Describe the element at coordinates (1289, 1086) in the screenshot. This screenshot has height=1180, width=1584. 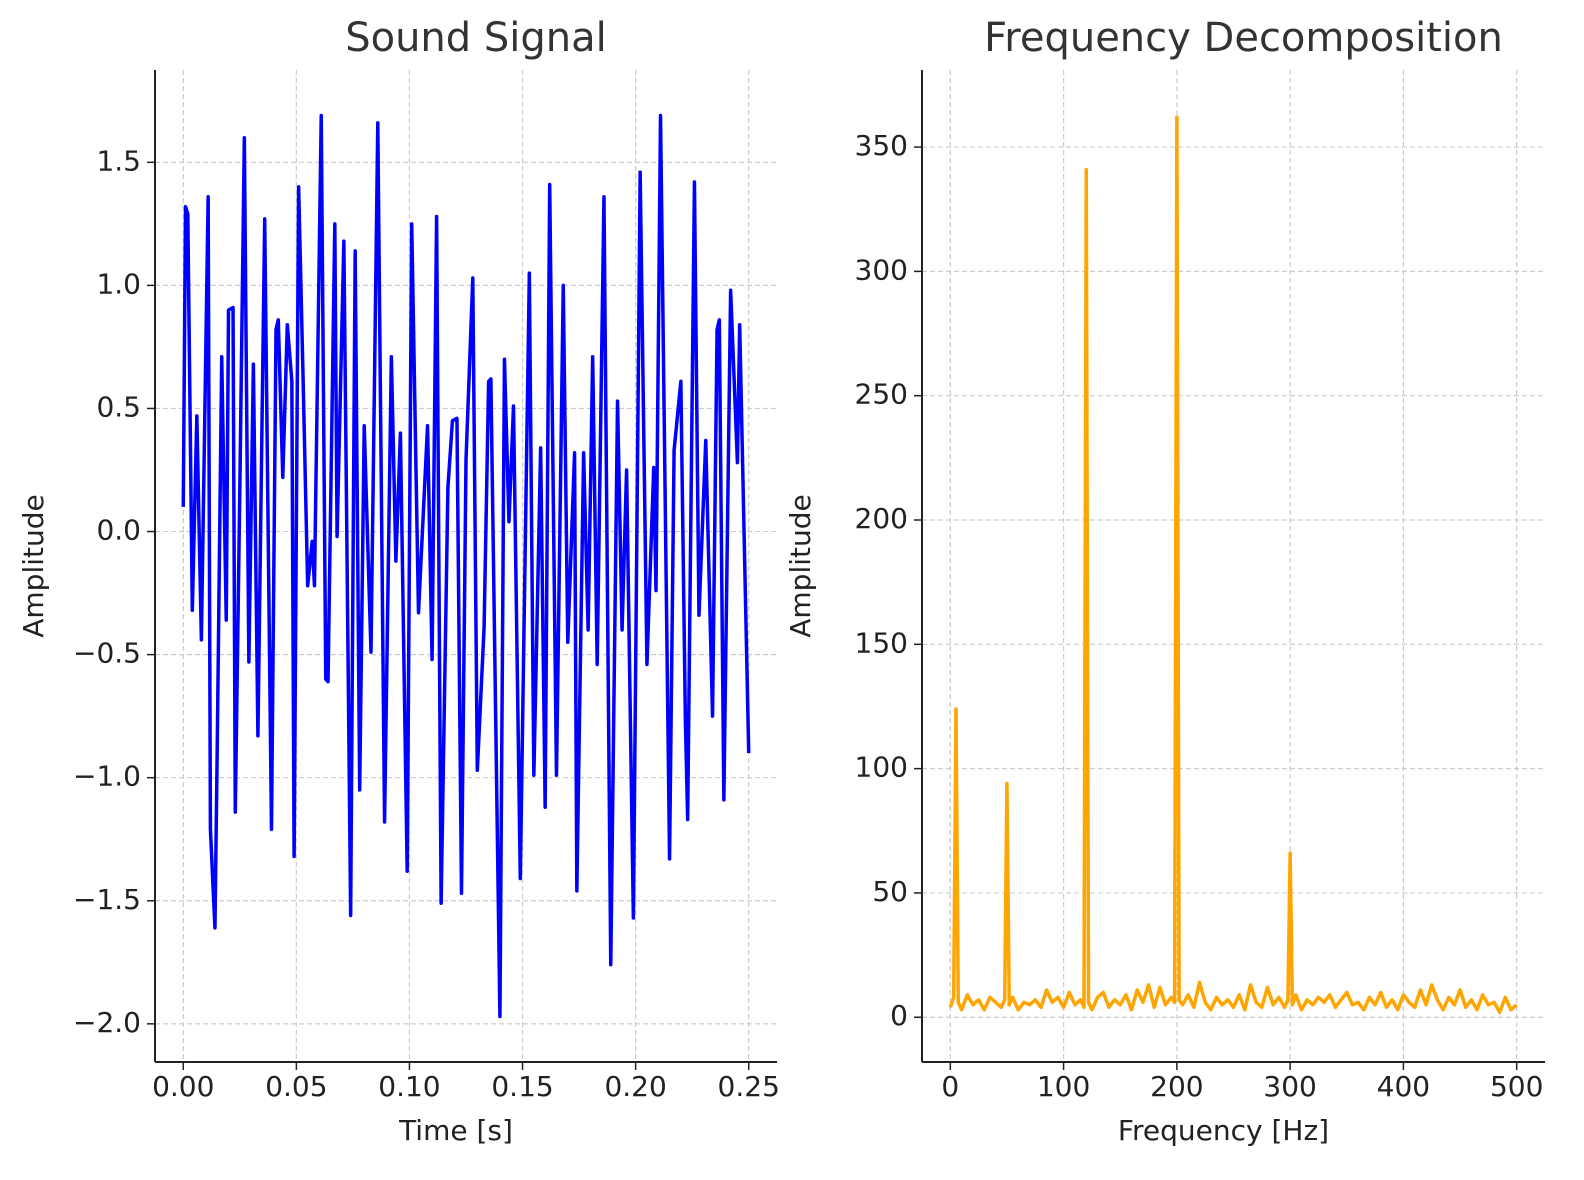
I see `x-tick-label: 300` at that location.